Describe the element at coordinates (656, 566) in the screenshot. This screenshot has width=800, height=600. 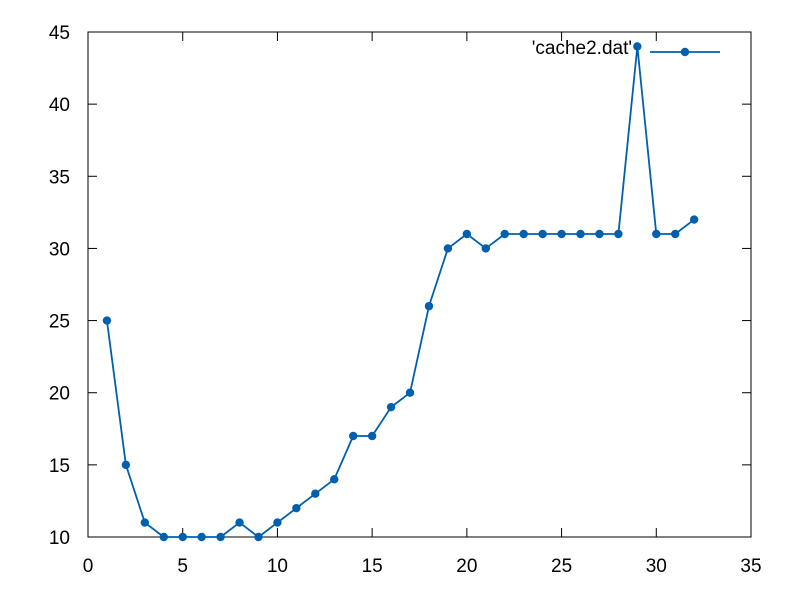
I see `x-tick-label: 30` at that location.